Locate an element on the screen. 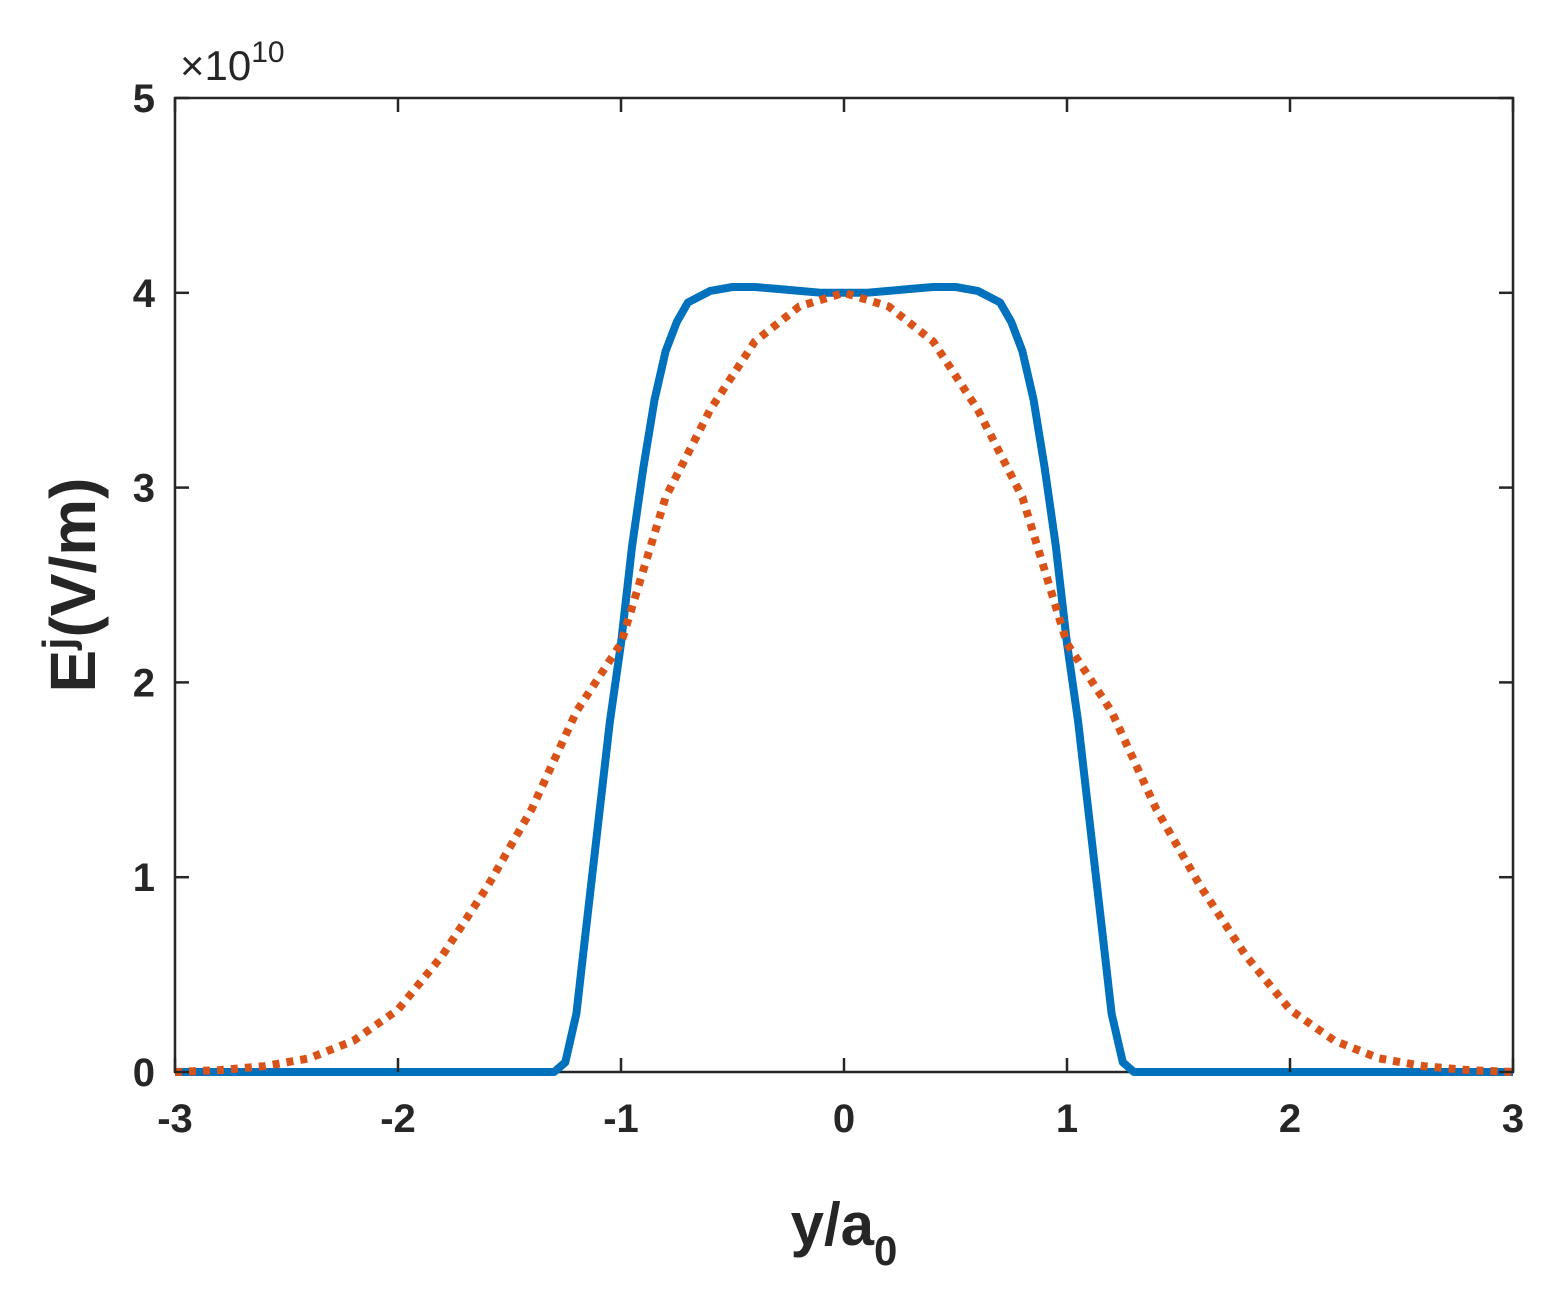 The image size is (1554, 1303). y-tick-label: 3 is located at coordinates (144, 489).